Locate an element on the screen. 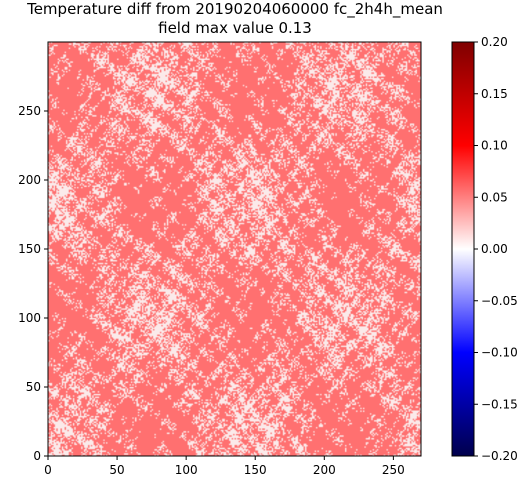 The height and width of the screenshot is (480, 524). colorbar-tick-label: 0.10 is located at coordinates (494, 146).